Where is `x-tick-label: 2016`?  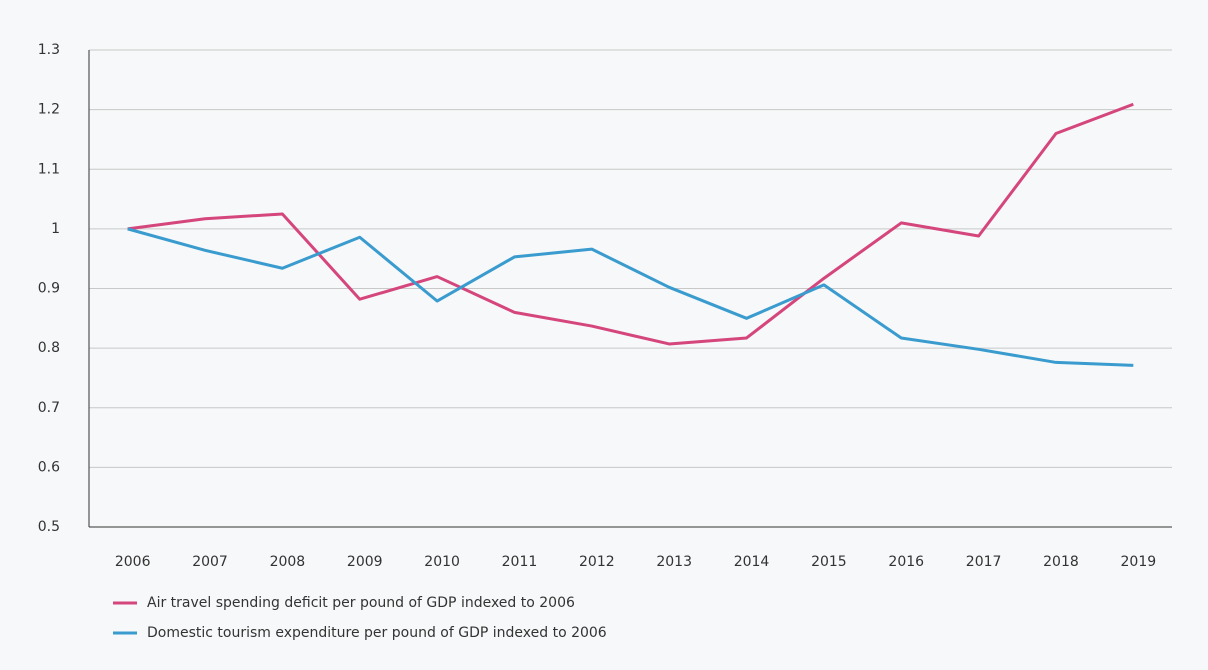
x-tick-label: 2016 is located at coordinates (906, 562).